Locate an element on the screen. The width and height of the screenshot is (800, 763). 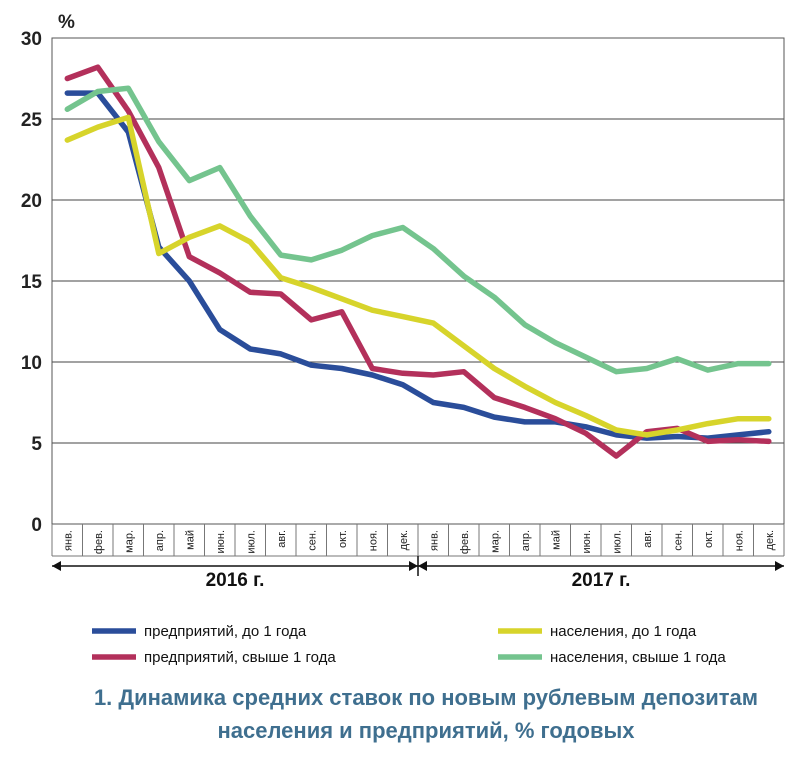
y-tick-label: 0 is located at coordinates (36, 525).